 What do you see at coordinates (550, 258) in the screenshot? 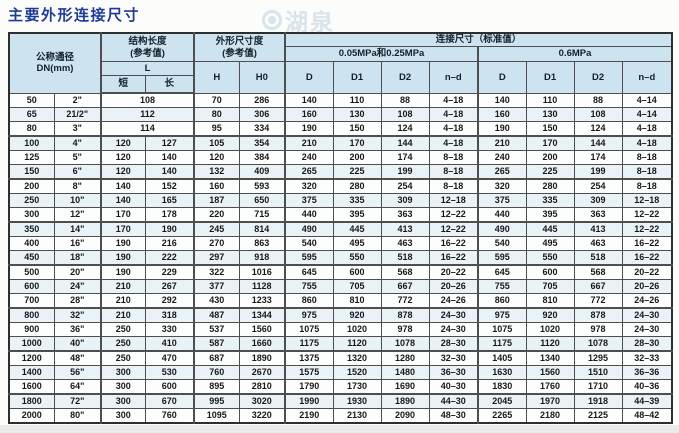
I see `cell: 550` at bounding box center [550, 258].